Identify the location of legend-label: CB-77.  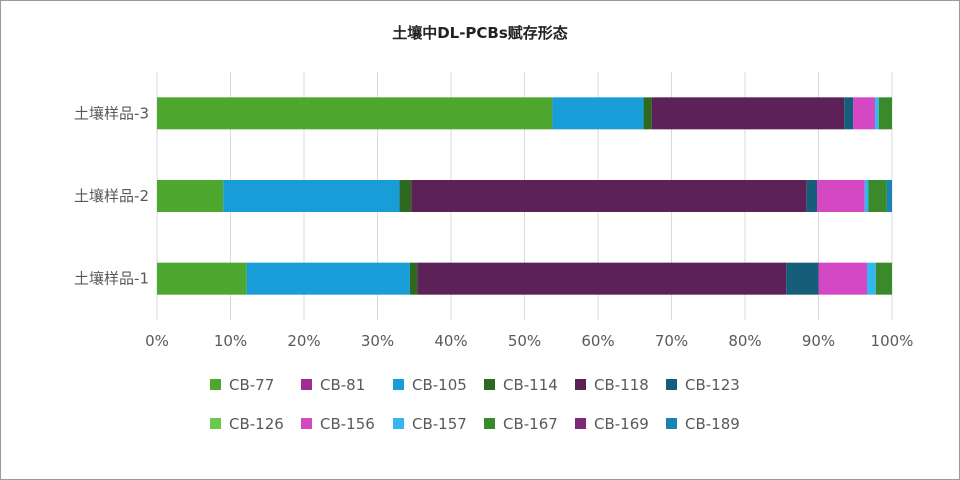
(251, 385).